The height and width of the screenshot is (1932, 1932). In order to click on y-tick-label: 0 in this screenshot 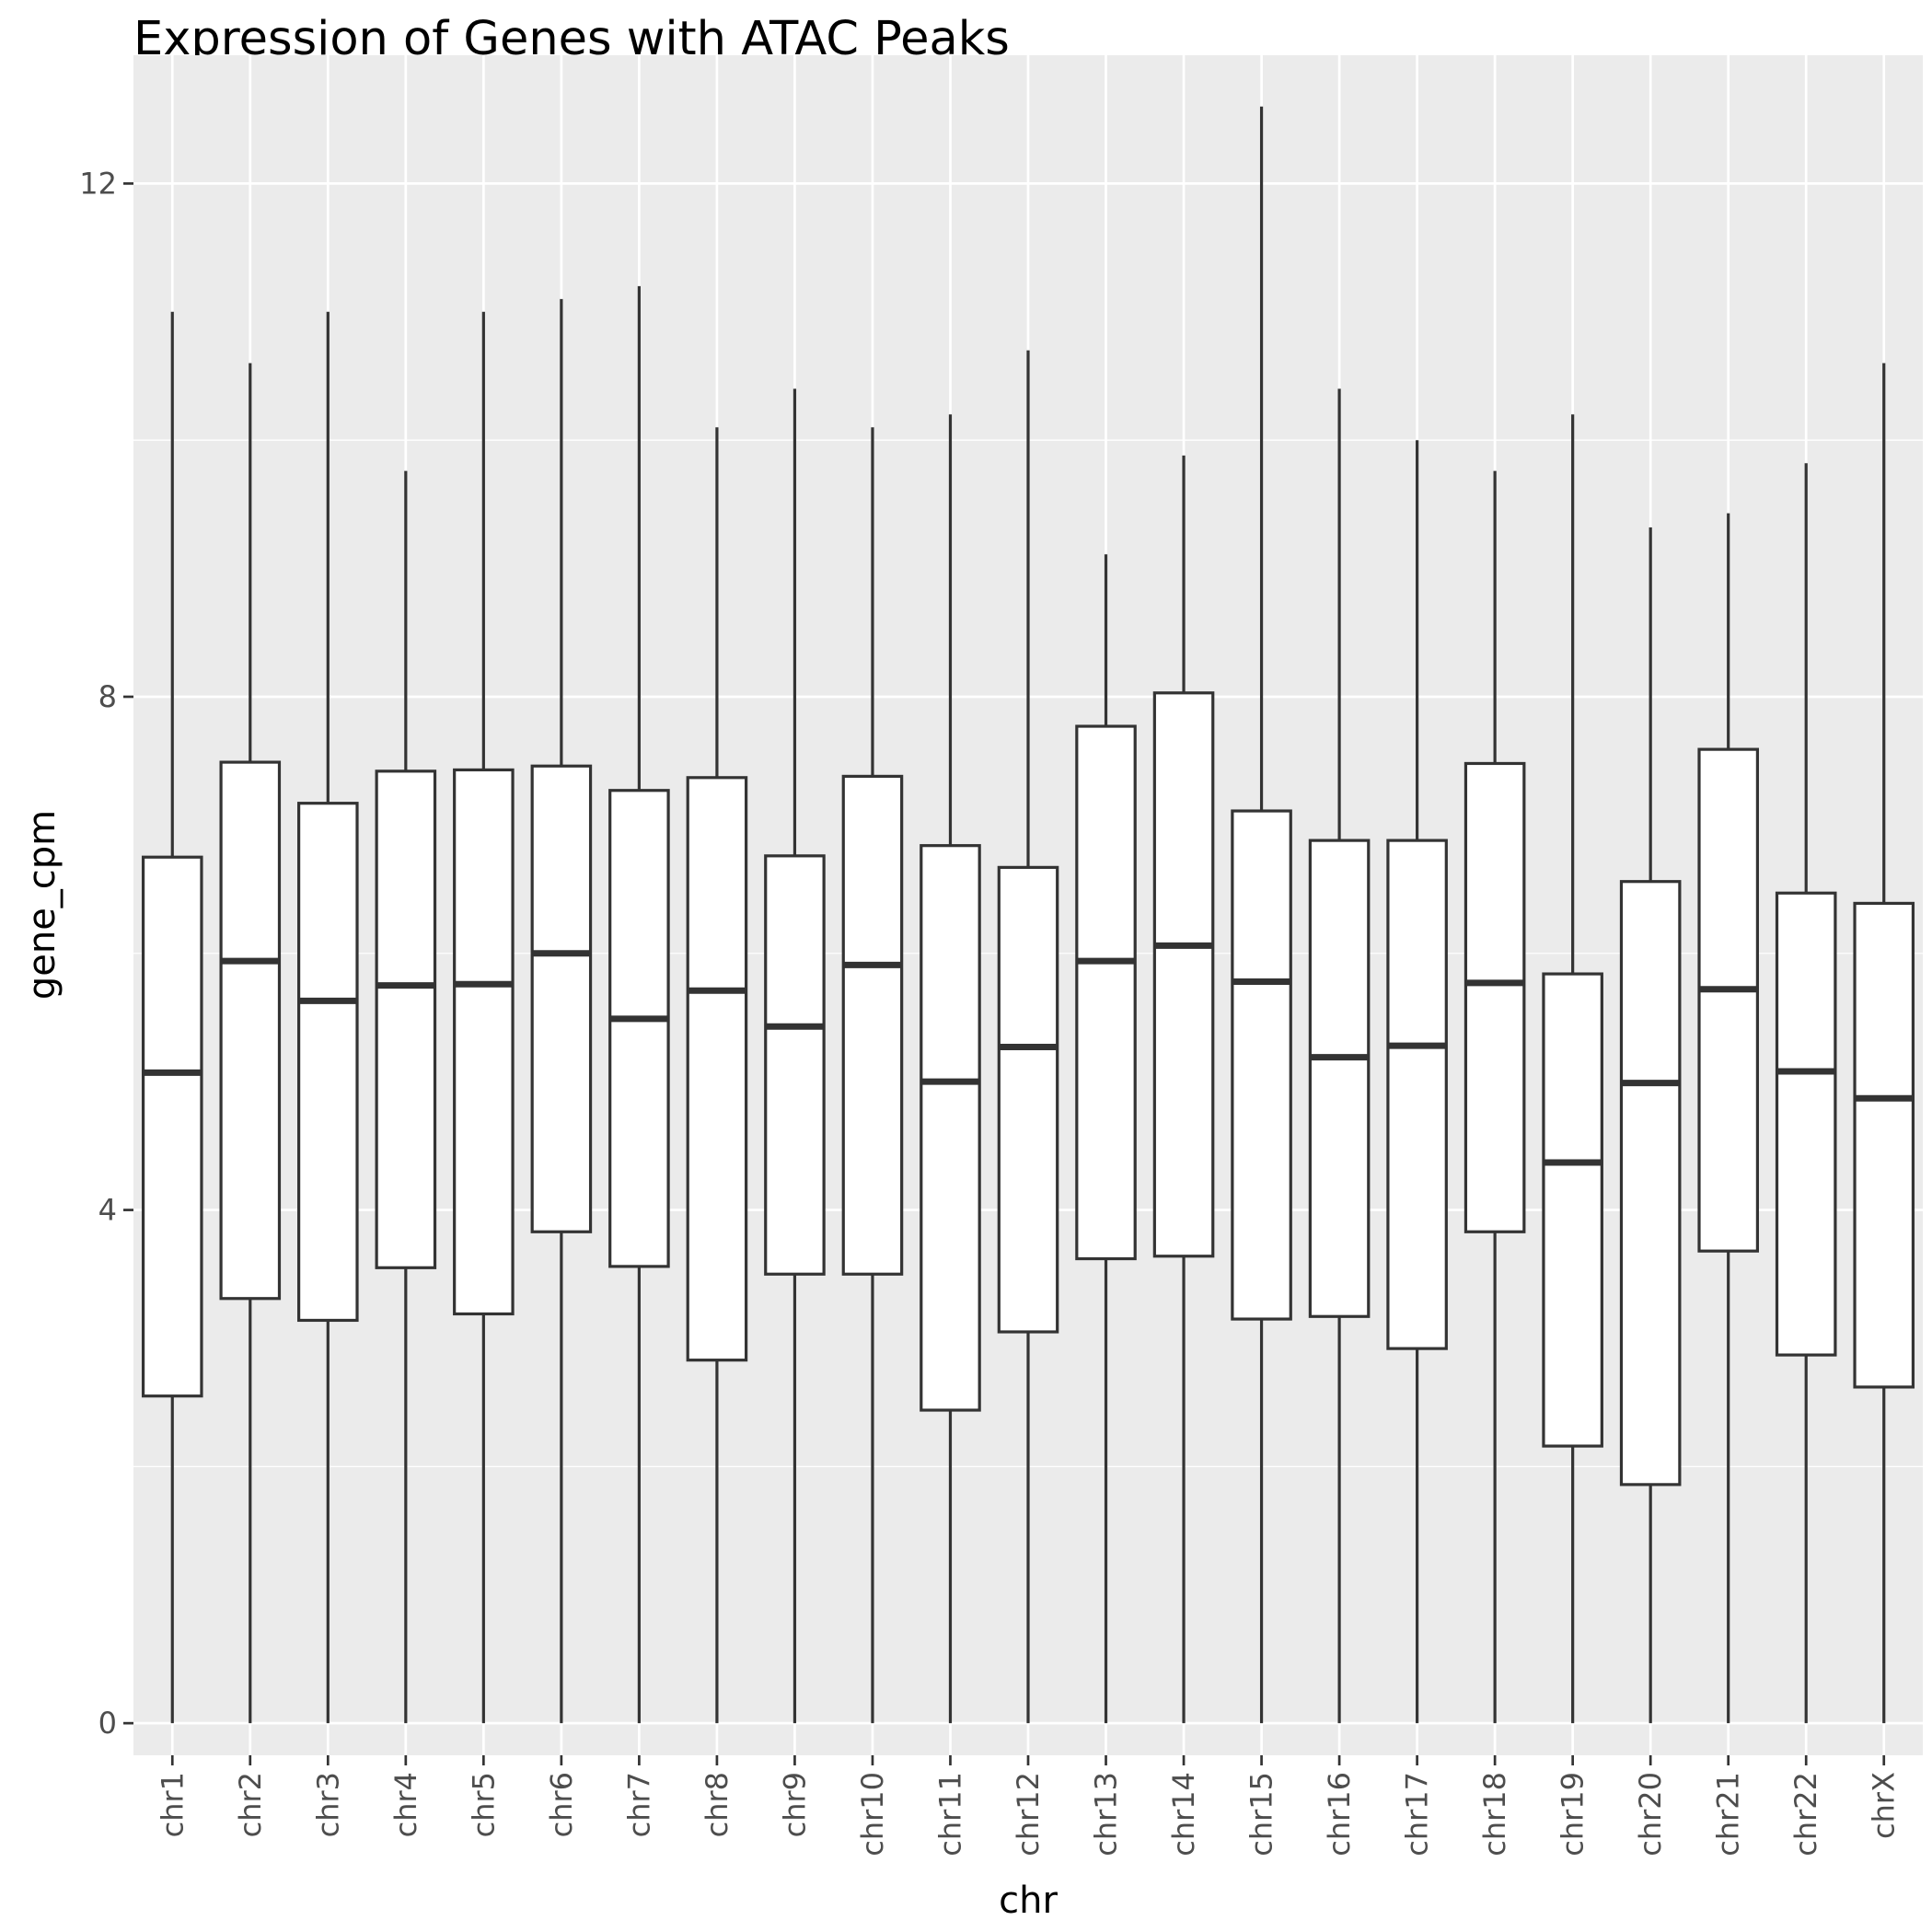, I will do `click(108, 1724)`.